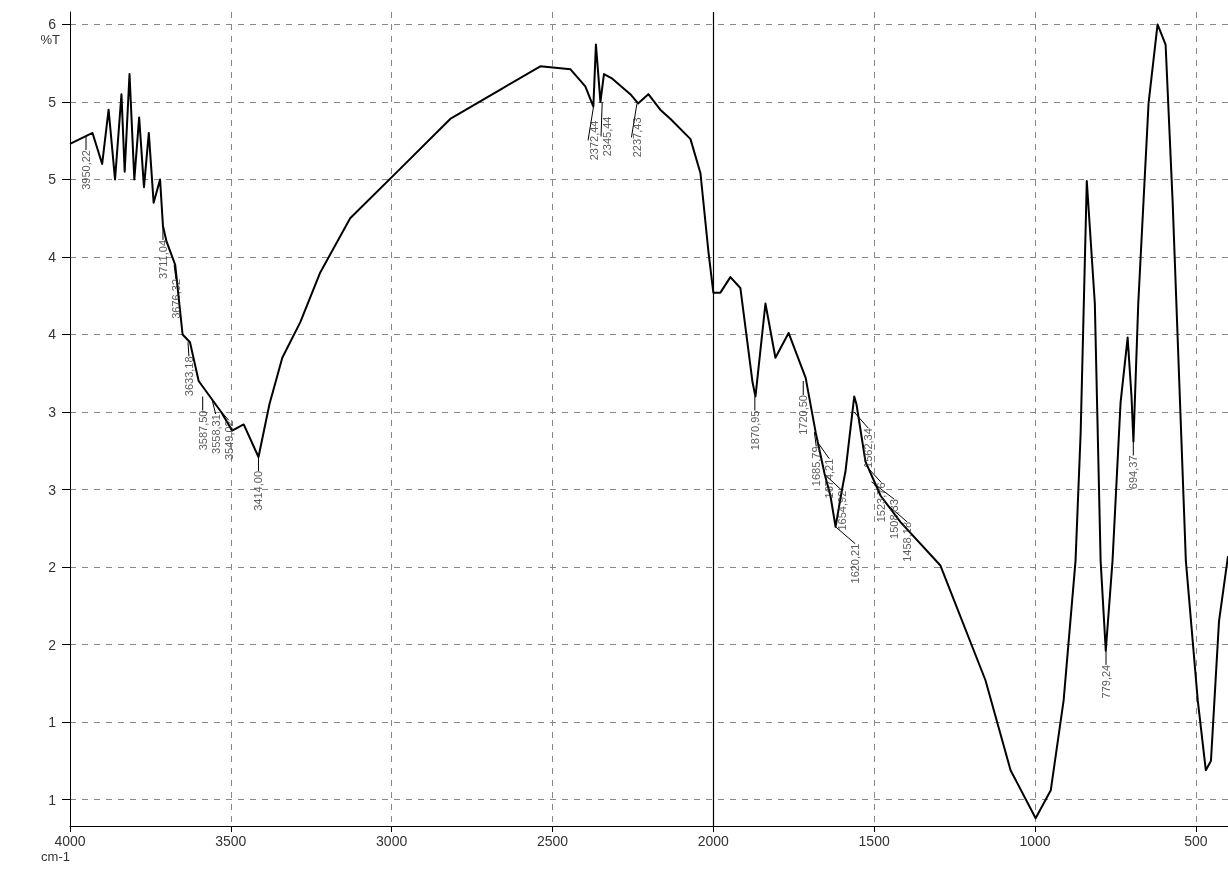  What do you see at coordinates (881, 502) in the screenshot?
I see `annotation: 1523,76` at bounding box center [881, 502].